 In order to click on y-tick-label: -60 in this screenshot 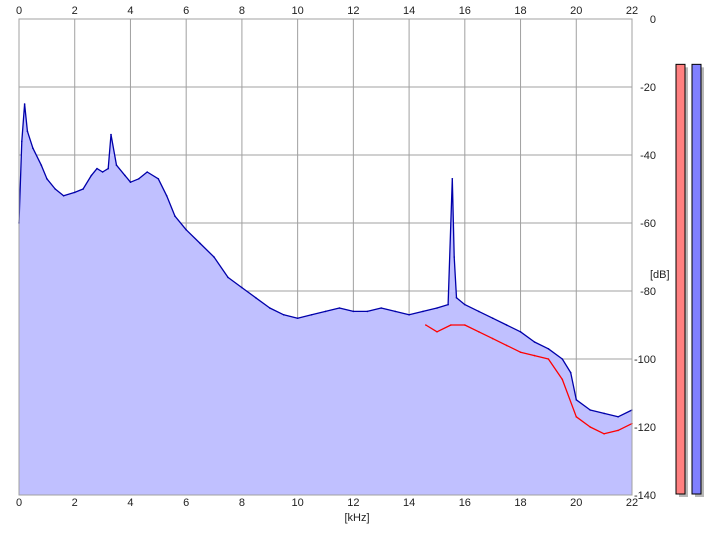, I will do `click(648, 224)`.